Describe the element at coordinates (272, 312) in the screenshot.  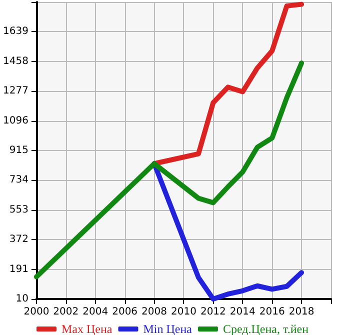
I see `x-tick-label: 2016` at that location.